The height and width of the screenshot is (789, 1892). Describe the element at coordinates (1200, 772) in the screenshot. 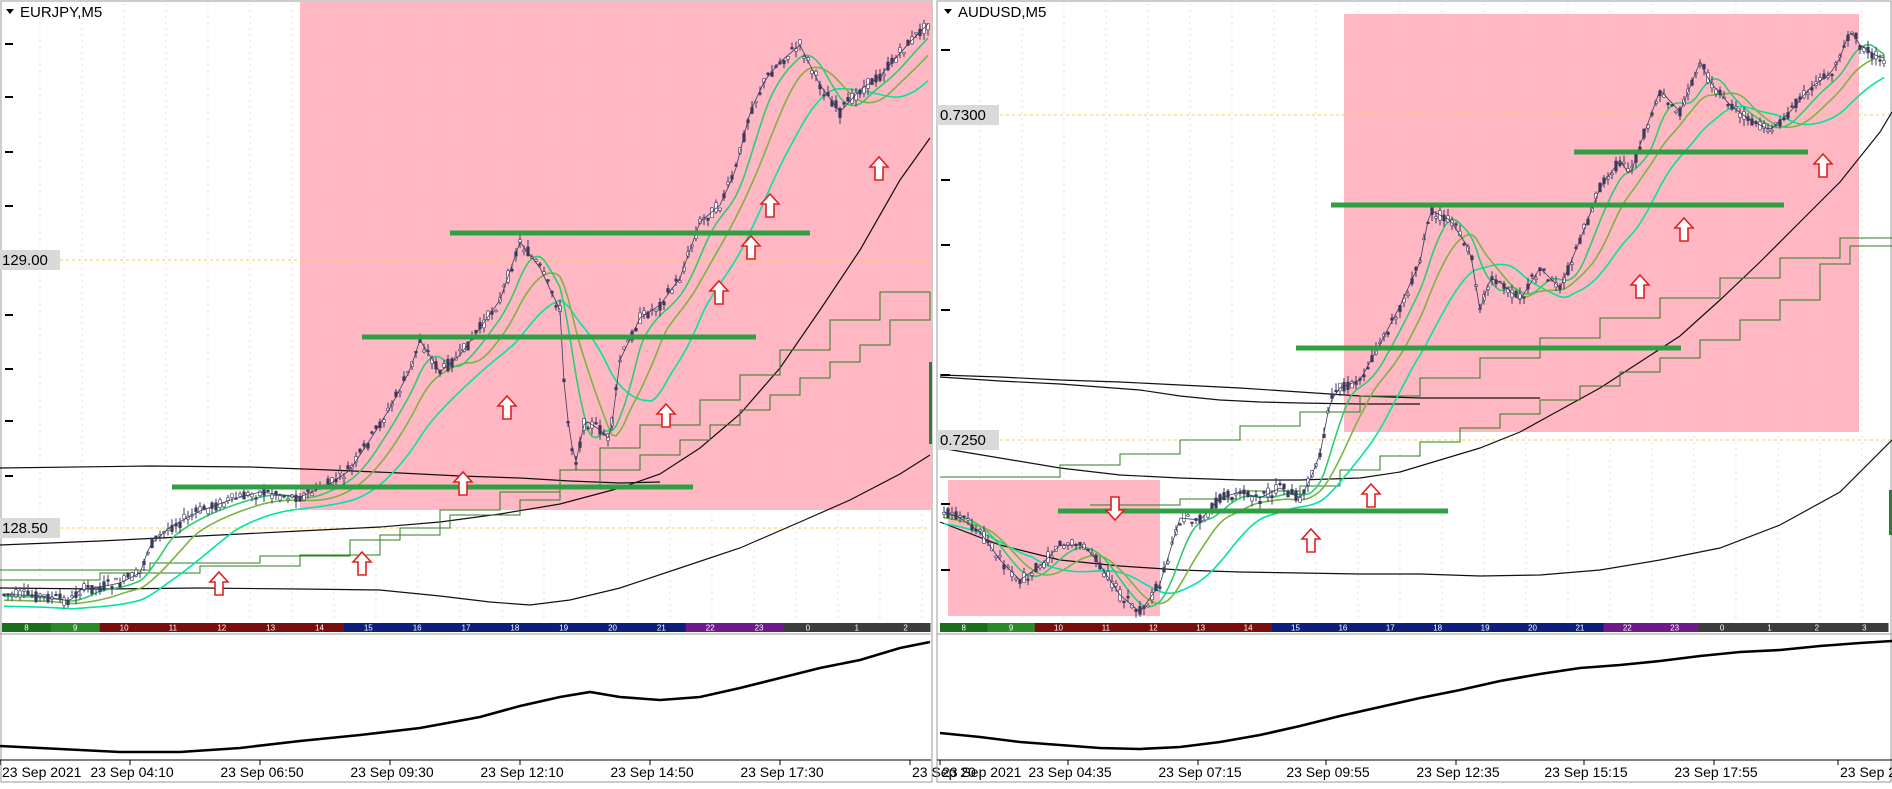

I see `time-label: 23 Sep 07:15` at that location.